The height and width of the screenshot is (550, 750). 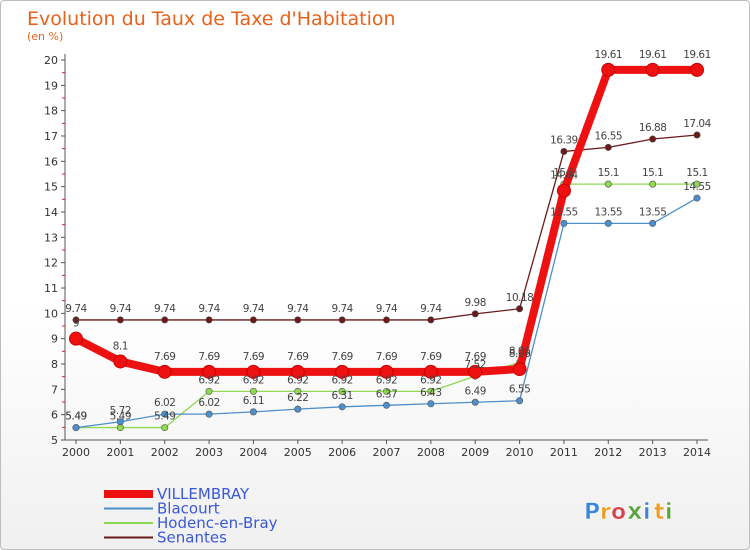 What do you see at coordinates (564, 140) in the screenshot?
I see `data-label: 16.39` at bounding box center [564, 140].